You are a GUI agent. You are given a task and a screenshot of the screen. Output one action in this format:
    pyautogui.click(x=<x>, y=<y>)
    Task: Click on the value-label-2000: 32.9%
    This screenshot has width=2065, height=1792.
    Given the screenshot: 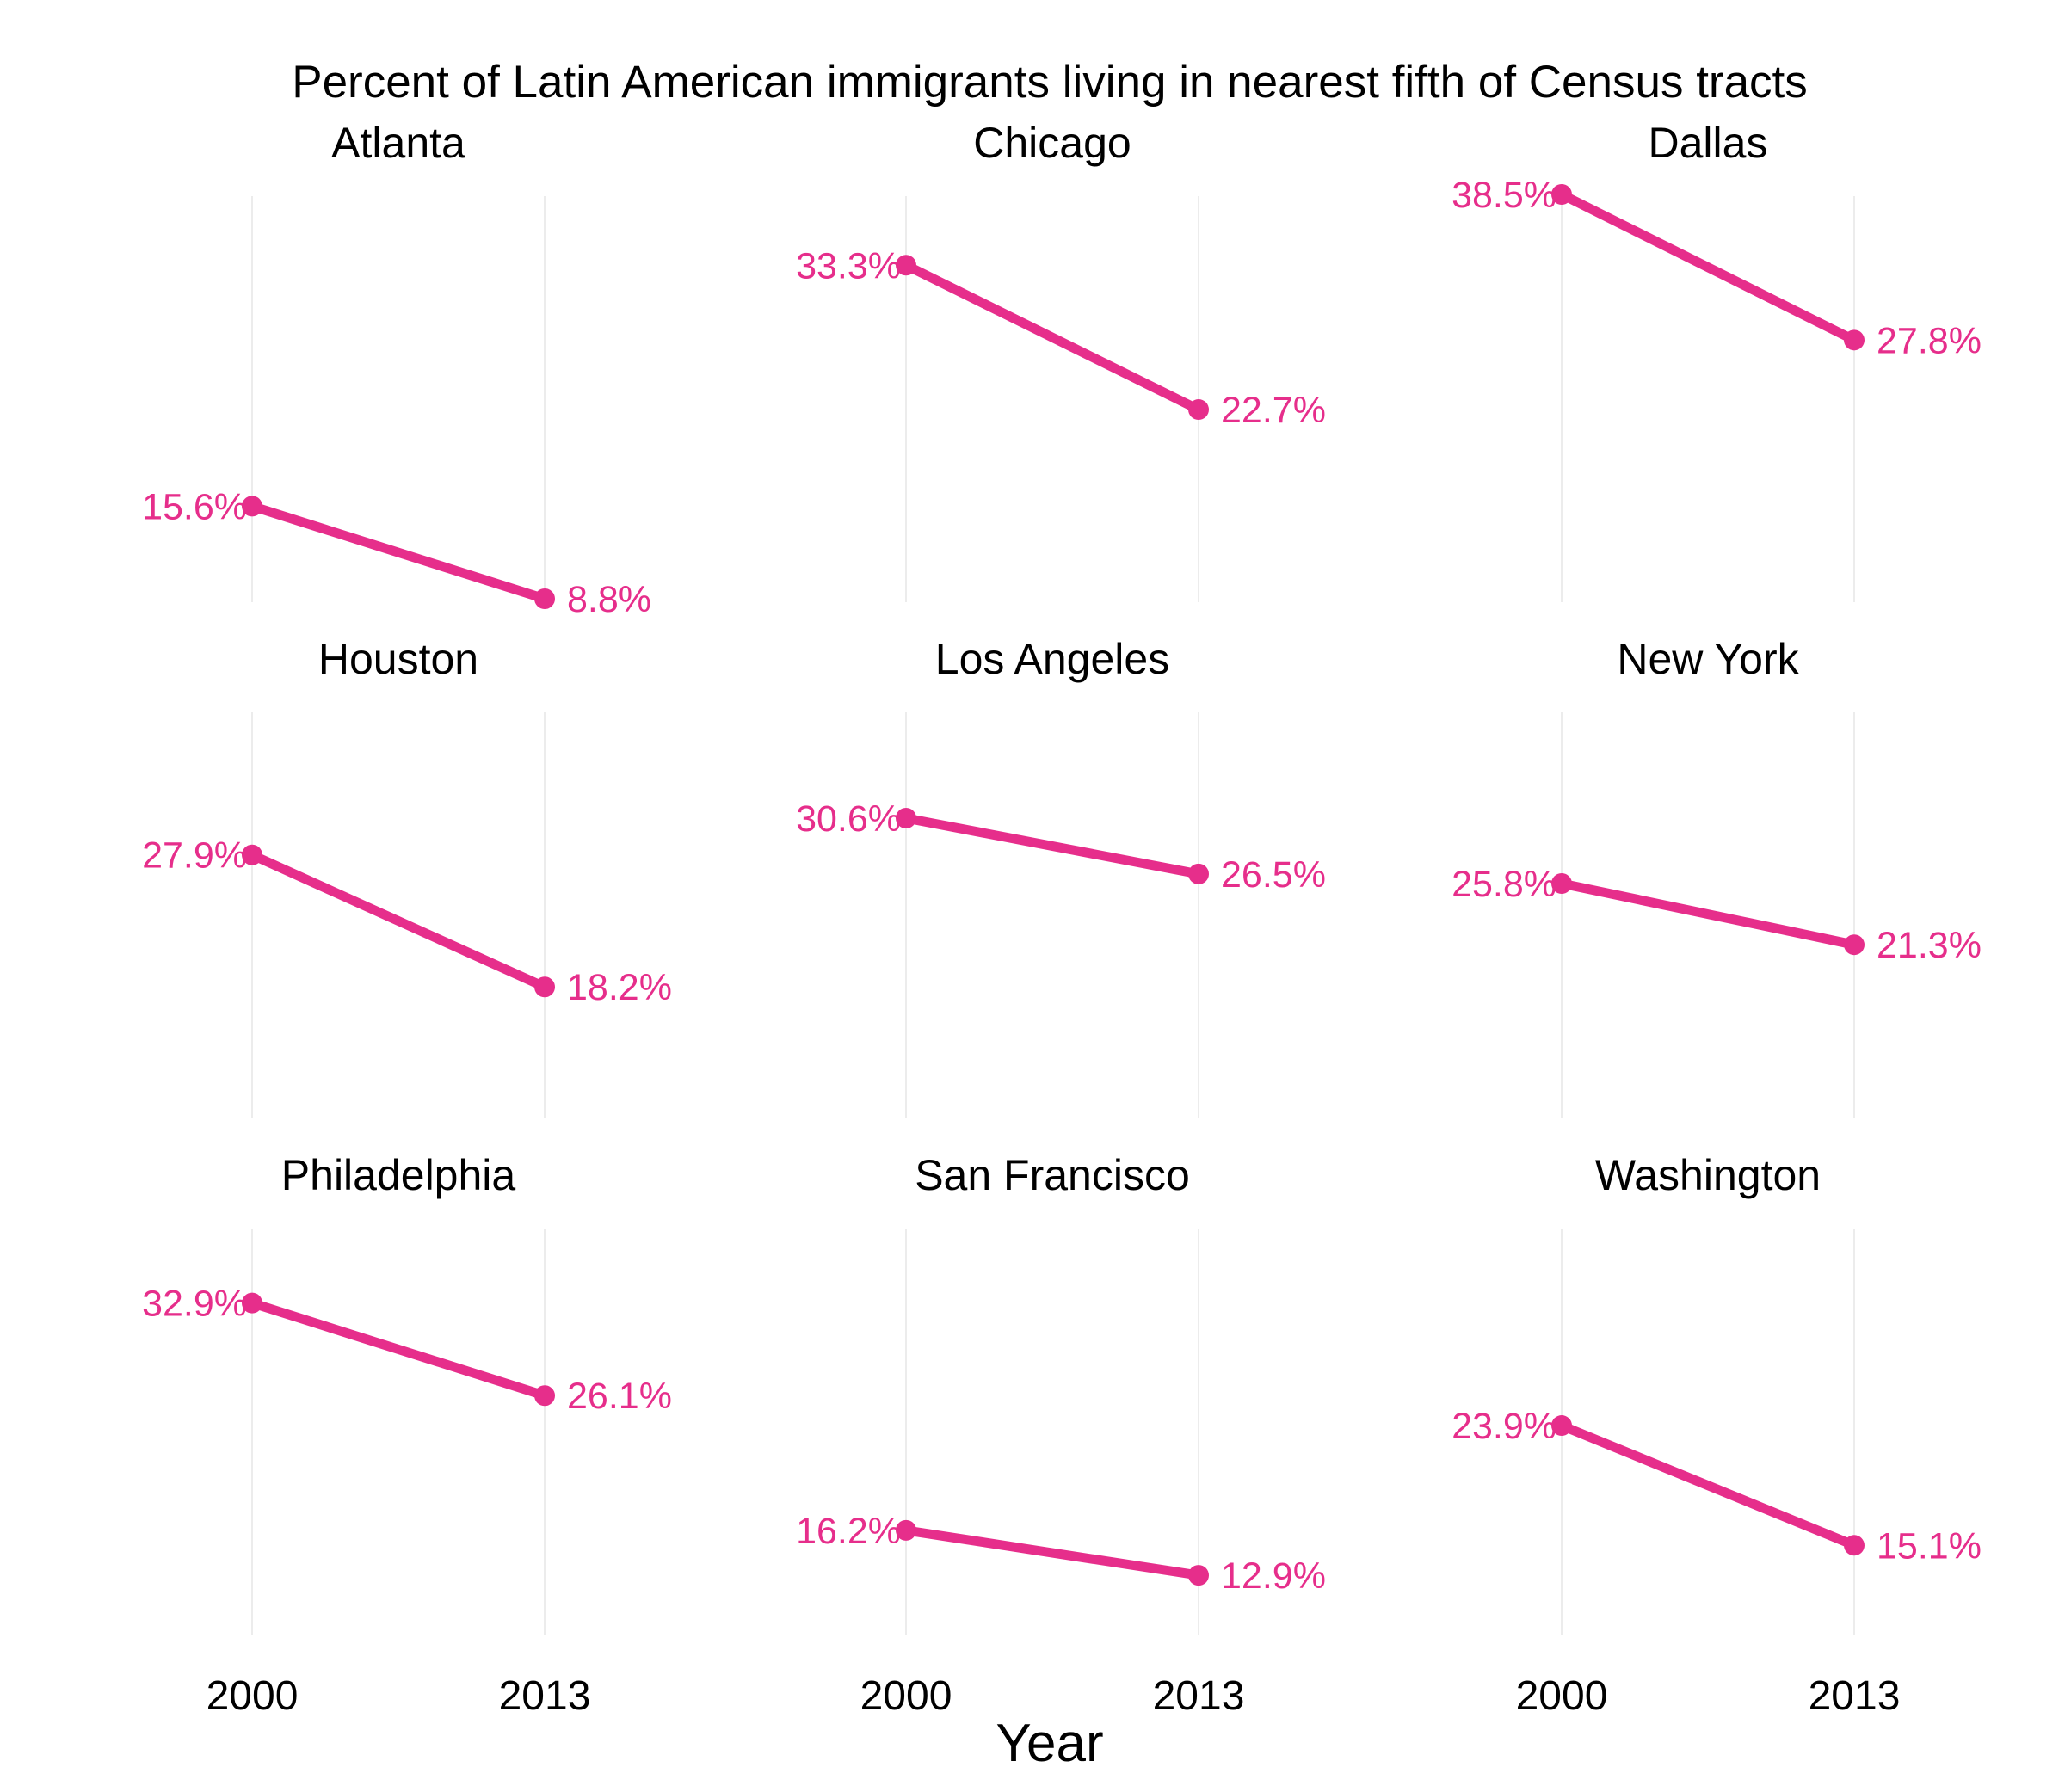 What is the action you would take?
    pyautogui.click(x=194, y=1304)
    